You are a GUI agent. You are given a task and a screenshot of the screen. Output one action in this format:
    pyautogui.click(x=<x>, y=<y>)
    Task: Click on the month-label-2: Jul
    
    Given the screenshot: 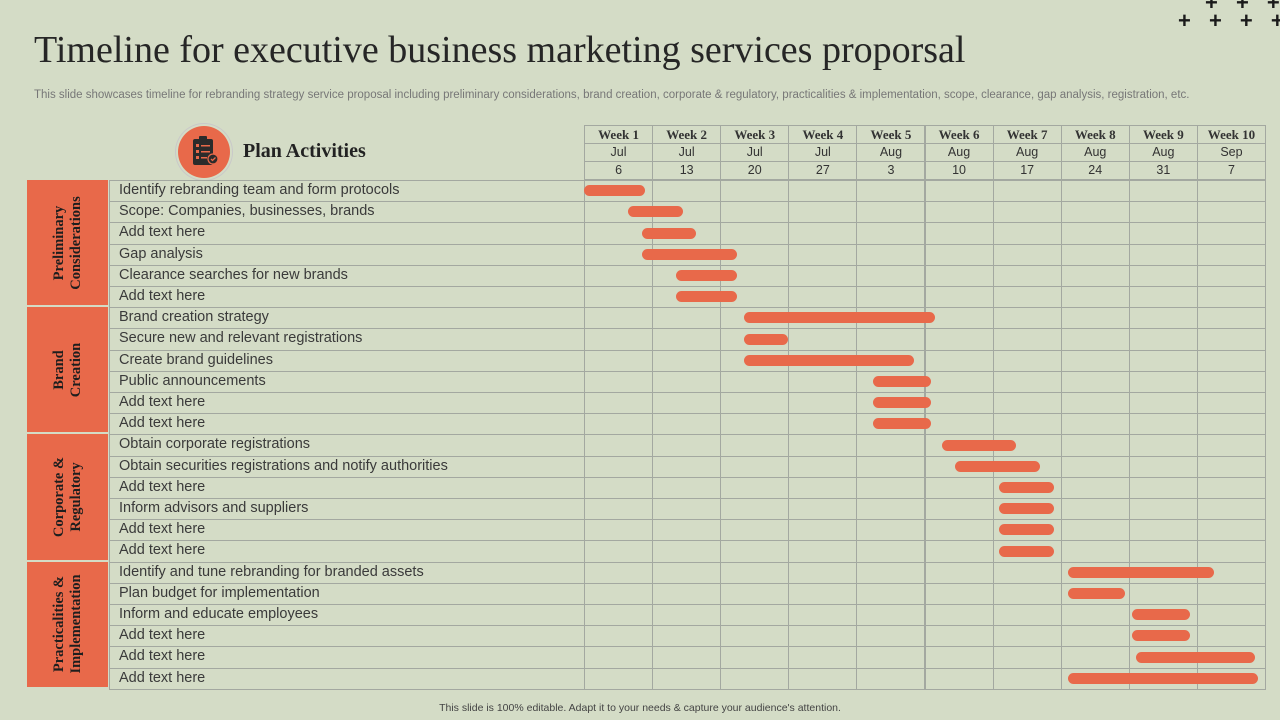 What is the action you would take?
    pyautogui.click(x=687, y=152)
    